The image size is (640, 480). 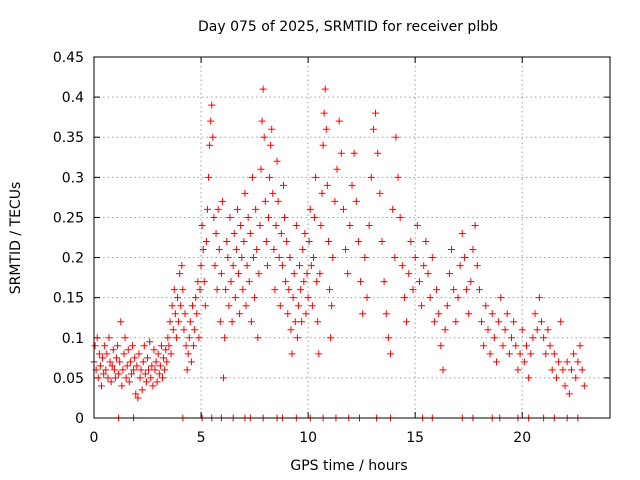 I want to click on y-tick-label: 0.4, so click(x=73, y=98).